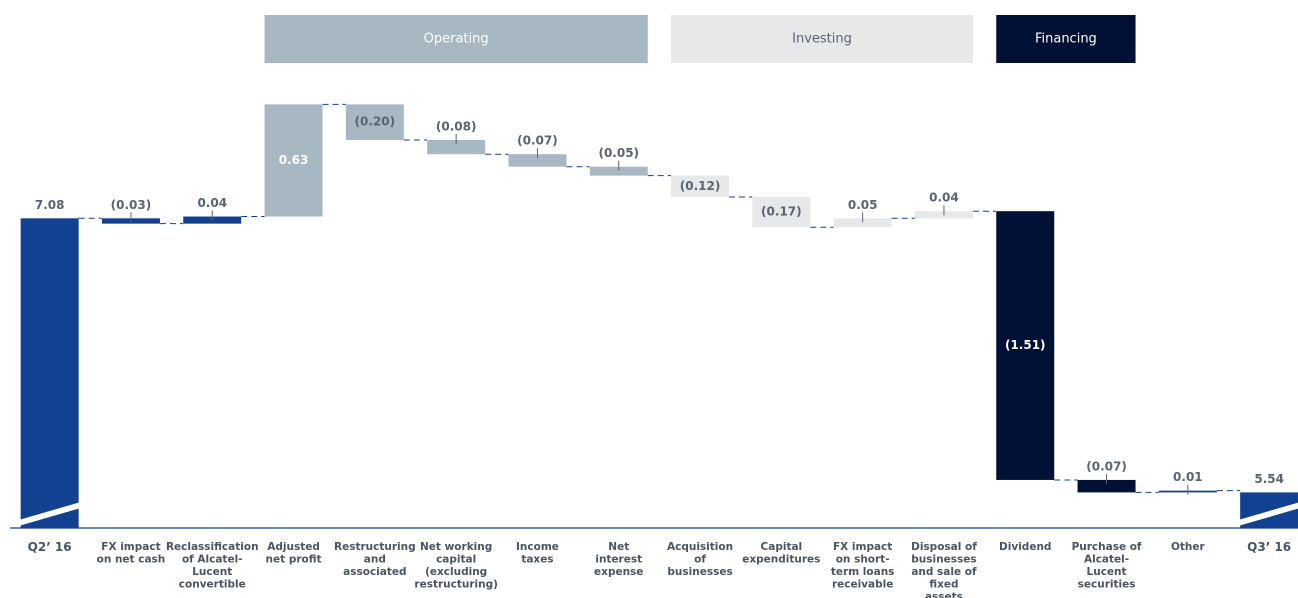 The height and width of the screenshot is (598, 1298). What do you see at coordinates (294, 553) in the screenshot?
I see `x-tick-label: Adjusted net profit` at bounding box center [294, 553].